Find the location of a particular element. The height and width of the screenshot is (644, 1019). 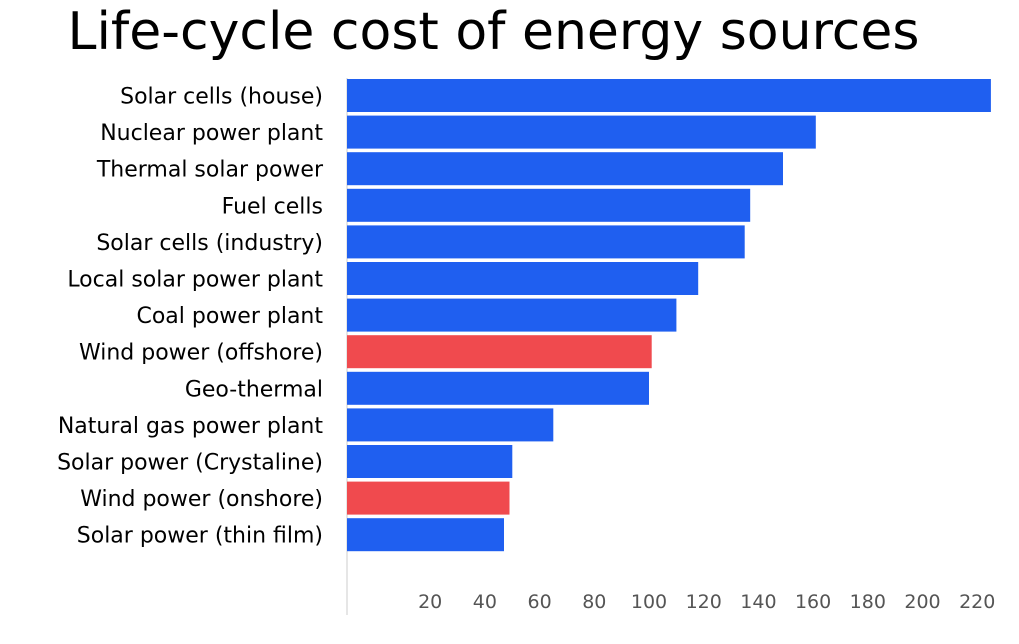

category-label: Solar power (thin film) is located at coordinates (200, 536).